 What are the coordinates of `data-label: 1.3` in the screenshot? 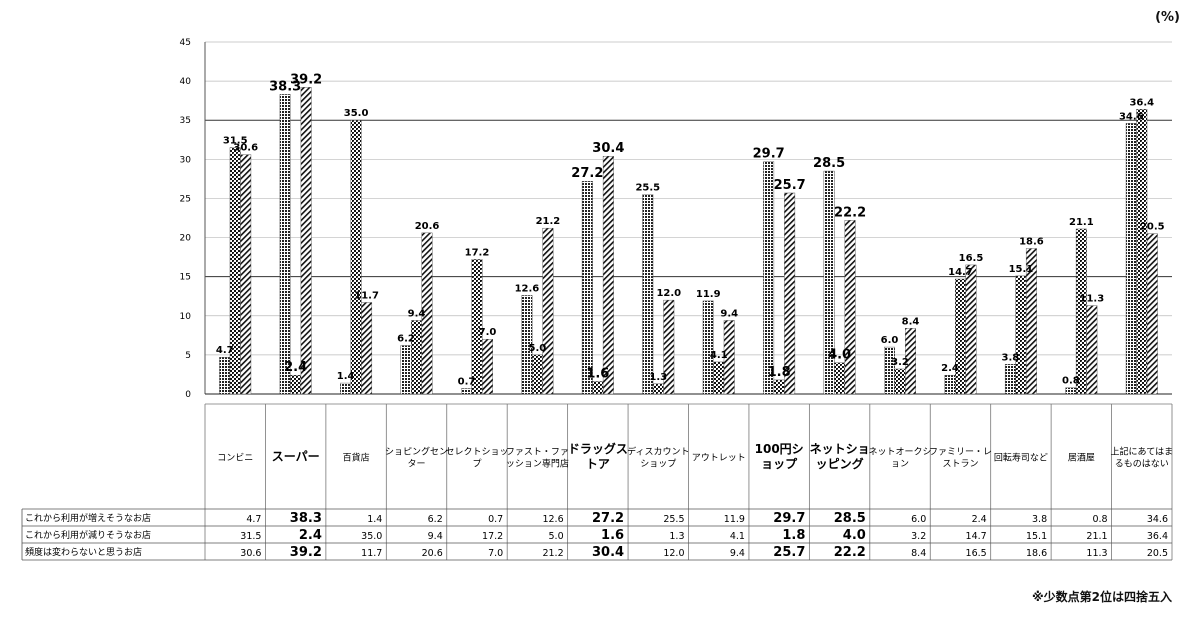 It's located at (658, 377).